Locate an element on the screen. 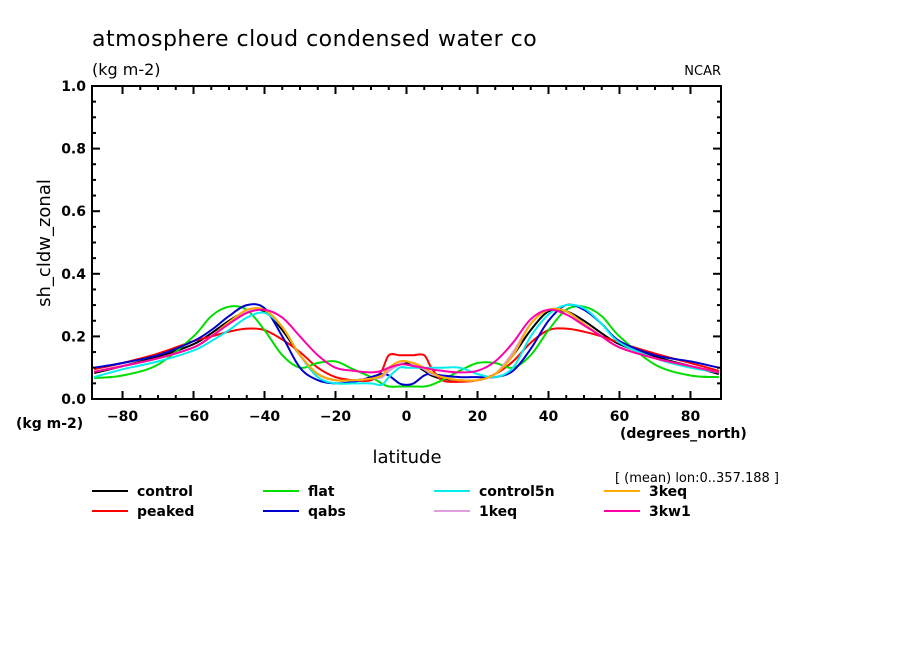 The image size is (904, 654). series-line-qabs is located at coordinates (406, 344).